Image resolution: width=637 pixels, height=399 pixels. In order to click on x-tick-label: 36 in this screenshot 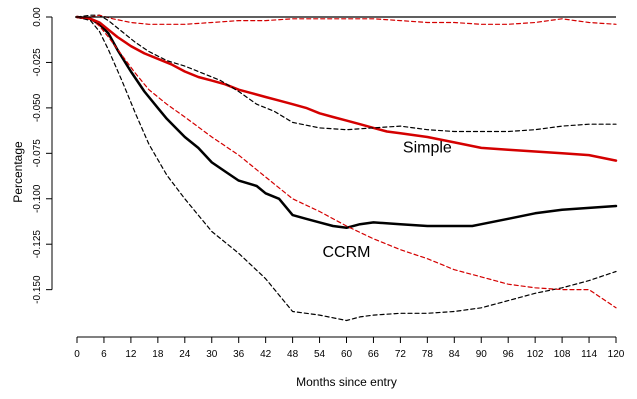, I will do `click(239, 354)`.